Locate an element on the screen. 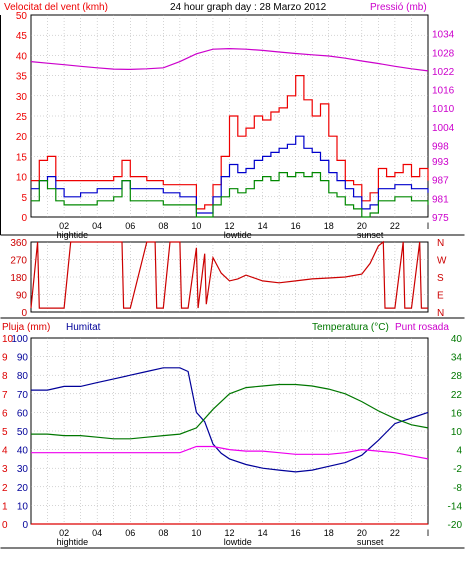 The image size is (465, 566). direction-series-group is located at coordinates (229, 274).